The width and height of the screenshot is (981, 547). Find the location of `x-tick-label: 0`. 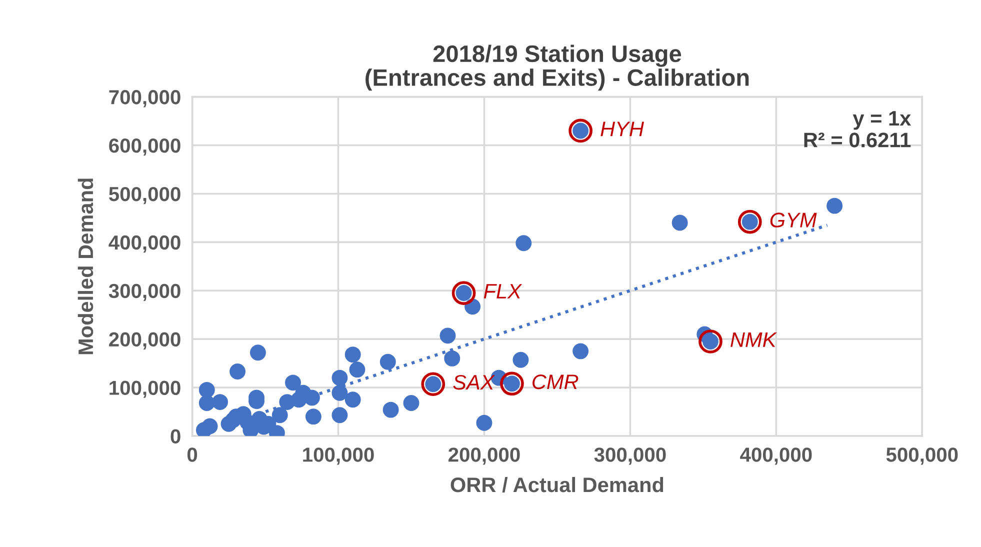

x-tick-label: 0 is located at coordinates (192, 455).